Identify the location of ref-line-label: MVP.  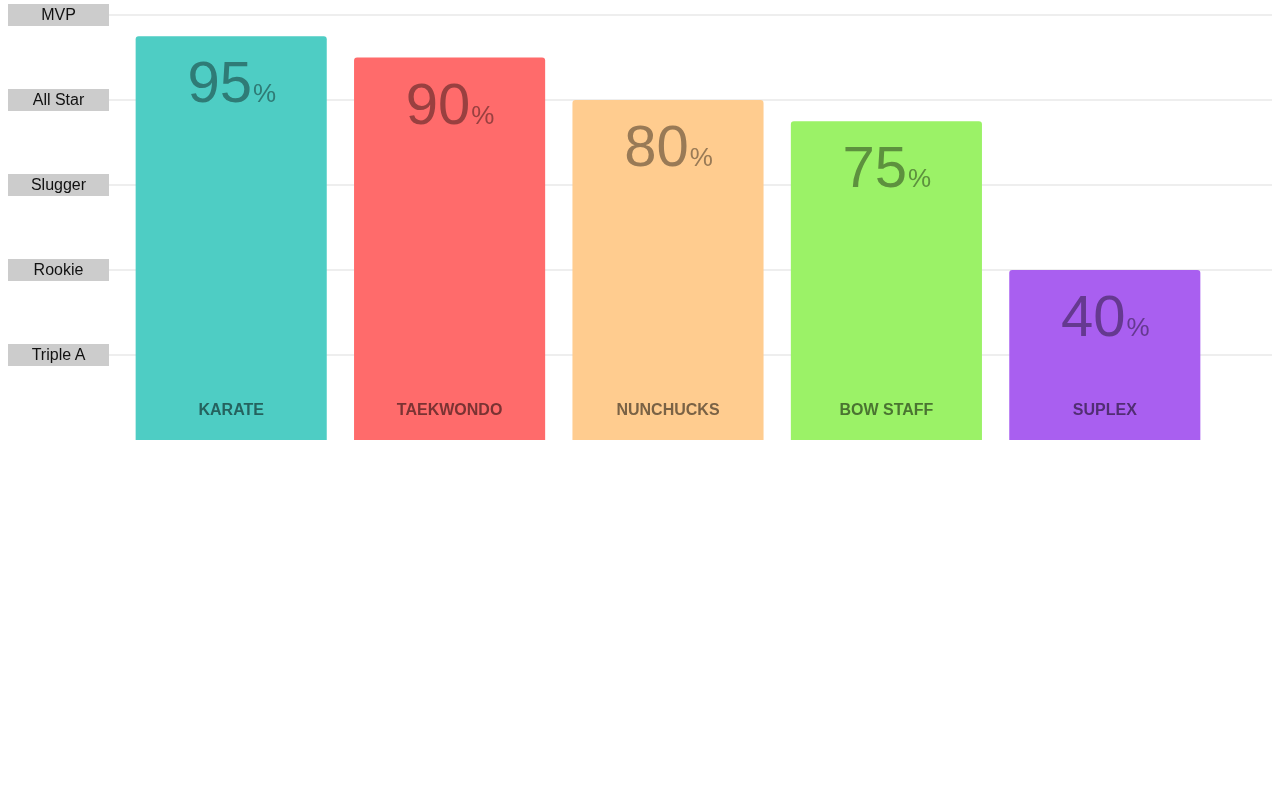
(58, 15).